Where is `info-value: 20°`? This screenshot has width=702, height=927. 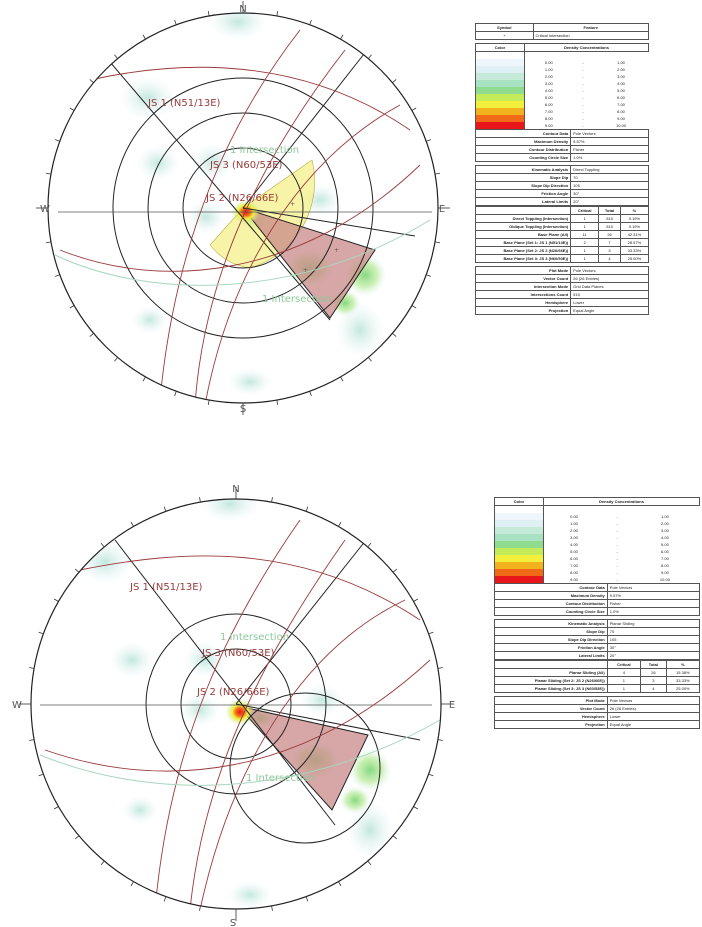 info-value: 20° is located at coordinates (653, 655).